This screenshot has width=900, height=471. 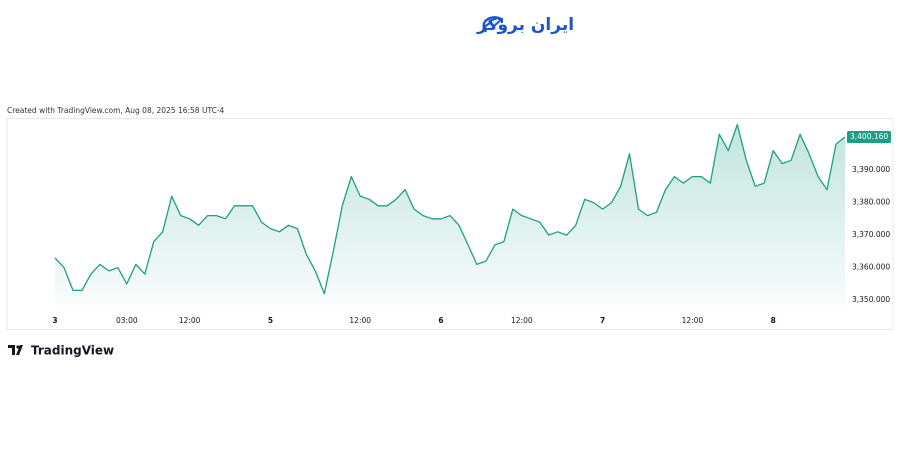 I want to click on tv-icon, so click(x=15, y=350).